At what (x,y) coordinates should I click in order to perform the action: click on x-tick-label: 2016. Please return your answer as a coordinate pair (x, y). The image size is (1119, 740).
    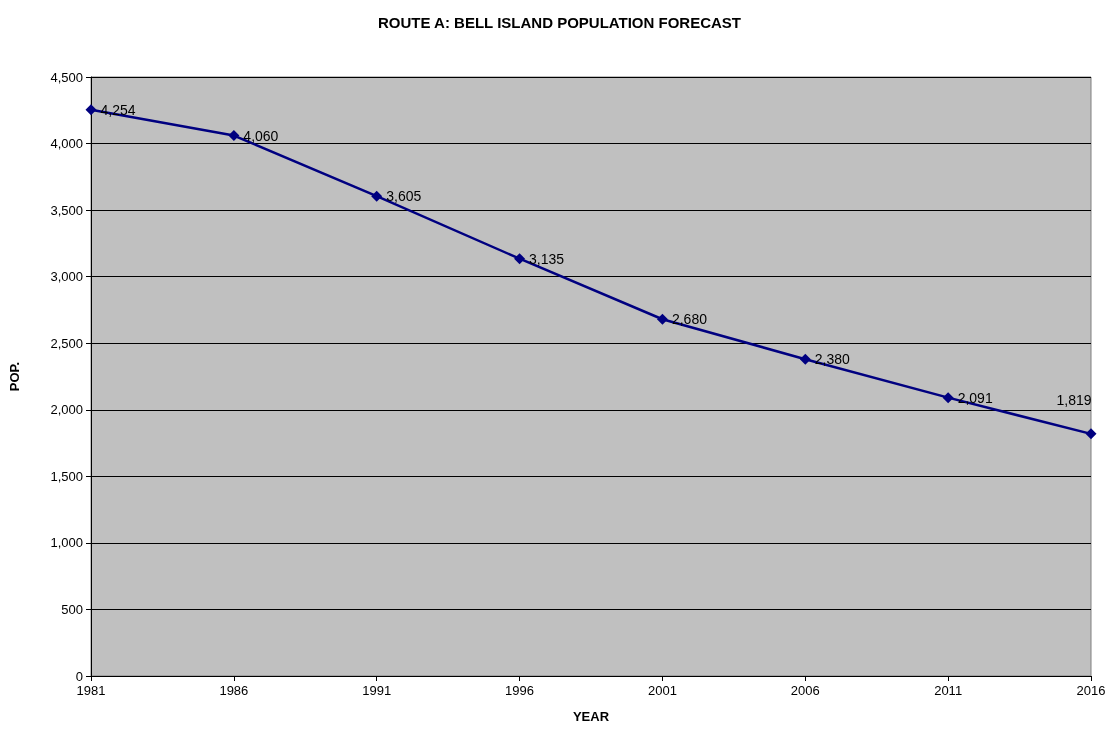
    Looking at the image, I should click on (1091, 690).